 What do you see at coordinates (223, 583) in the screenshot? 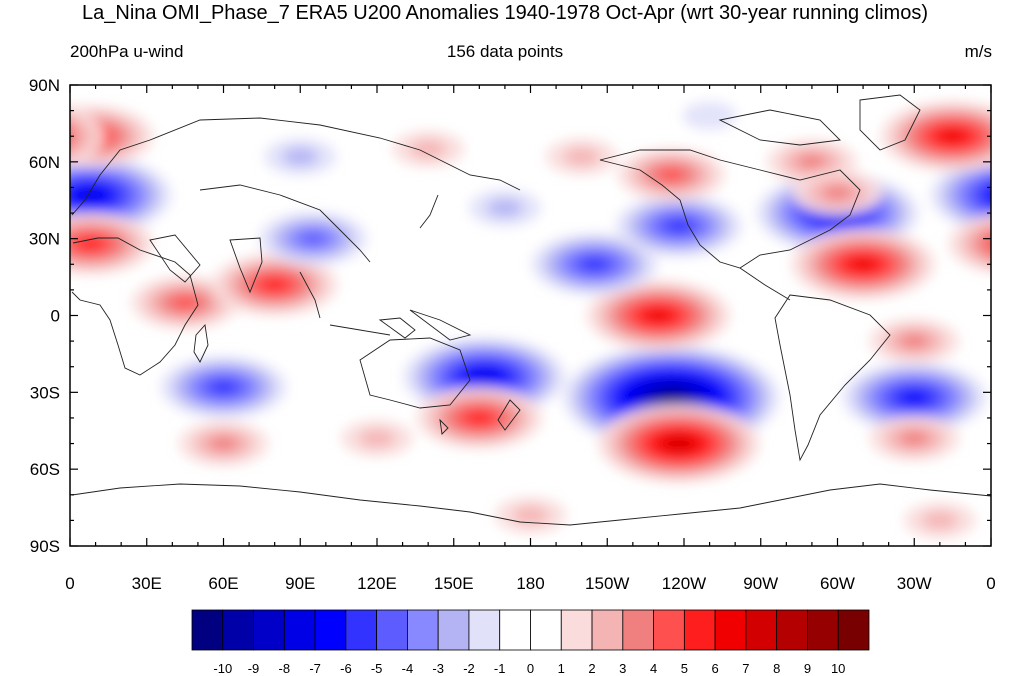
I see `lon-label-2: 60E` at bounding box center [223, 583].